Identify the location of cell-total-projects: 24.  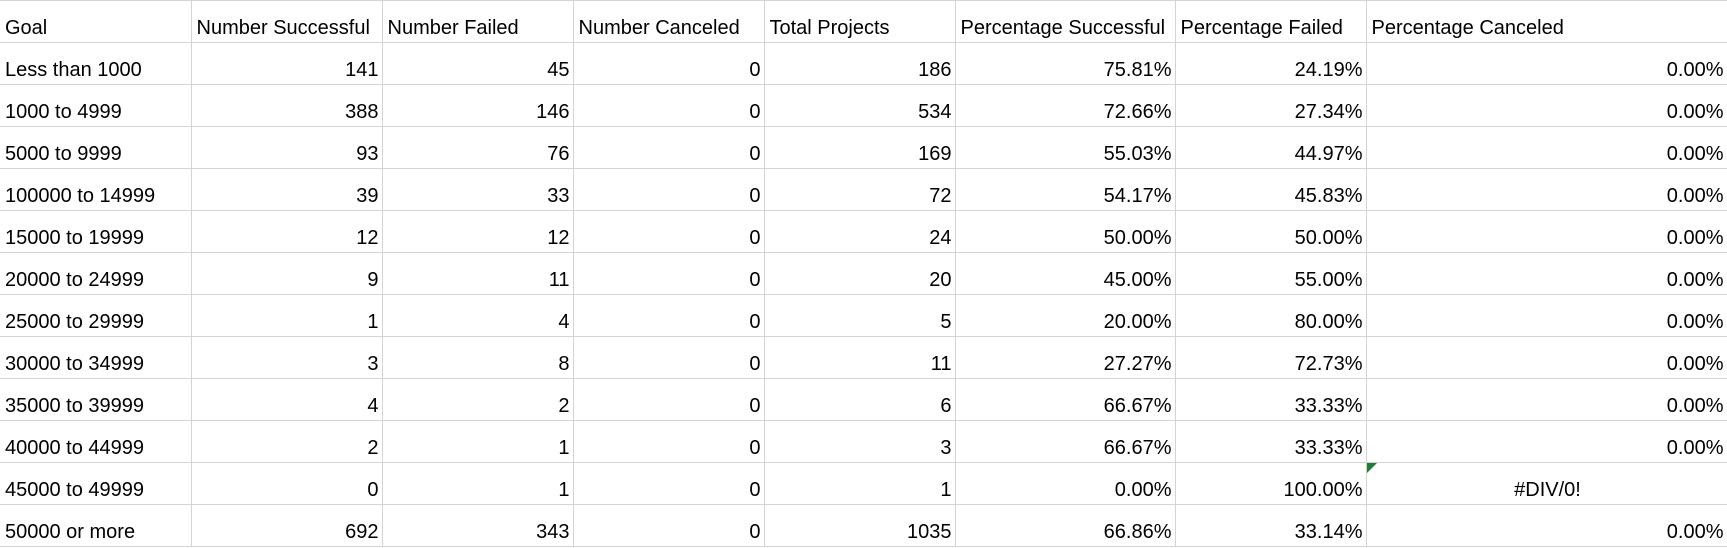
(860, 231).